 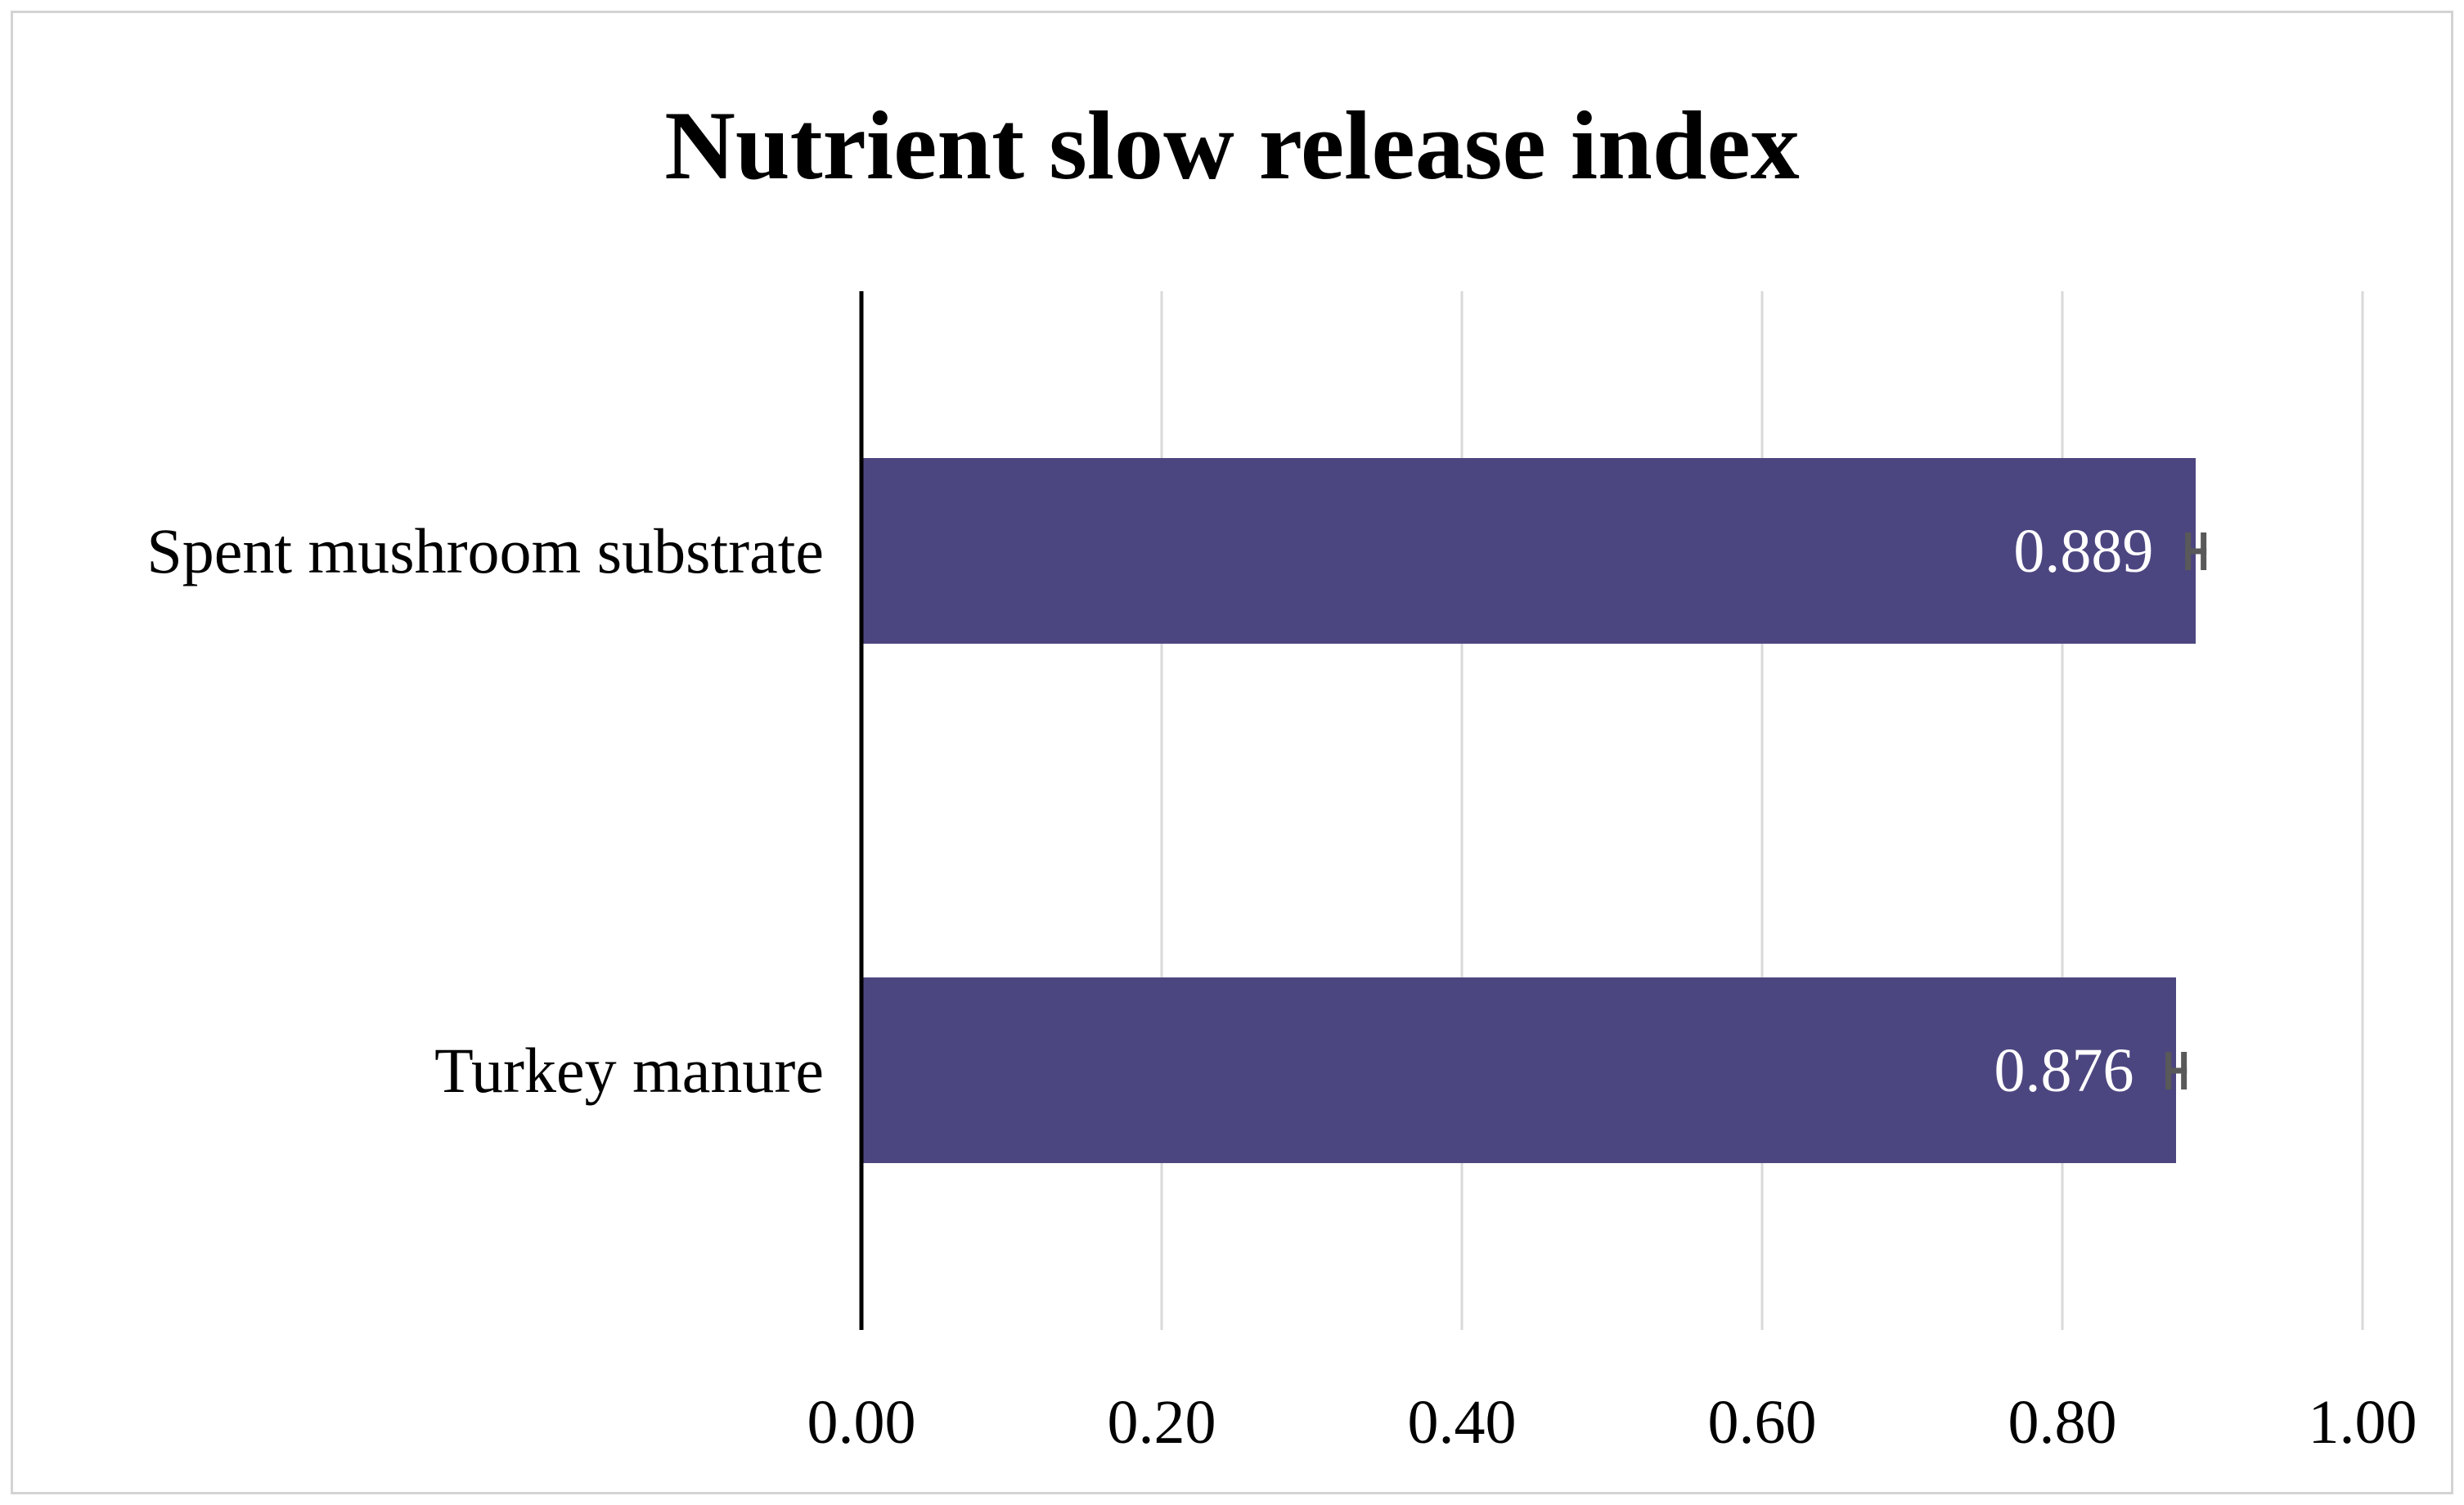 What do you see at coordinates (862, 1422) in the screenshot?
I see `x-tick-label: 0.00` at bounding box center [862, 1422].